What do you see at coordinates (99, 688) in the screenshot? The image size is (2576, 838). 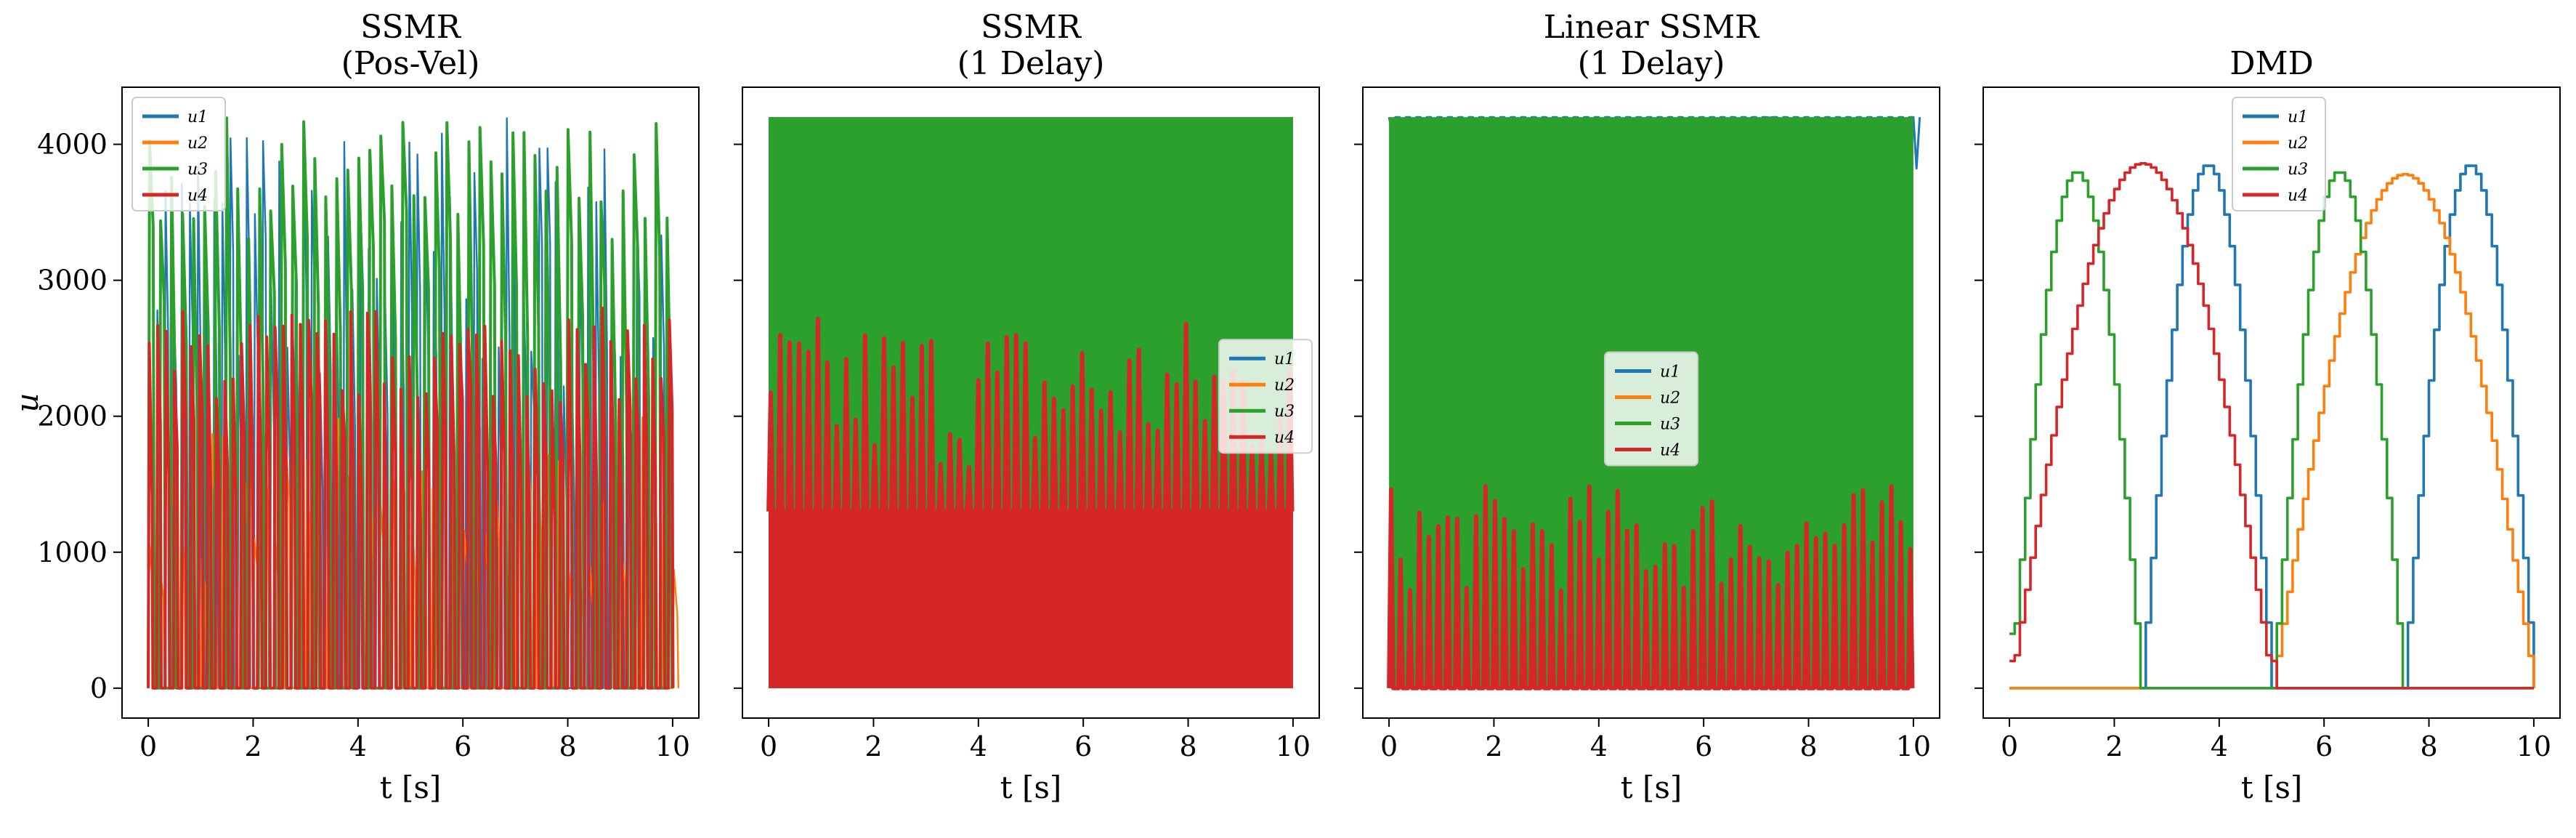 I see `y-tick-label: 0` at bounding box center [99, 688].